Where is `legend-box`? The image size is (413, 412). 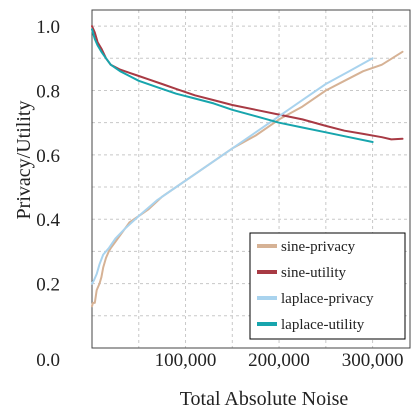 legend-box is located at coordinates (327, 286).